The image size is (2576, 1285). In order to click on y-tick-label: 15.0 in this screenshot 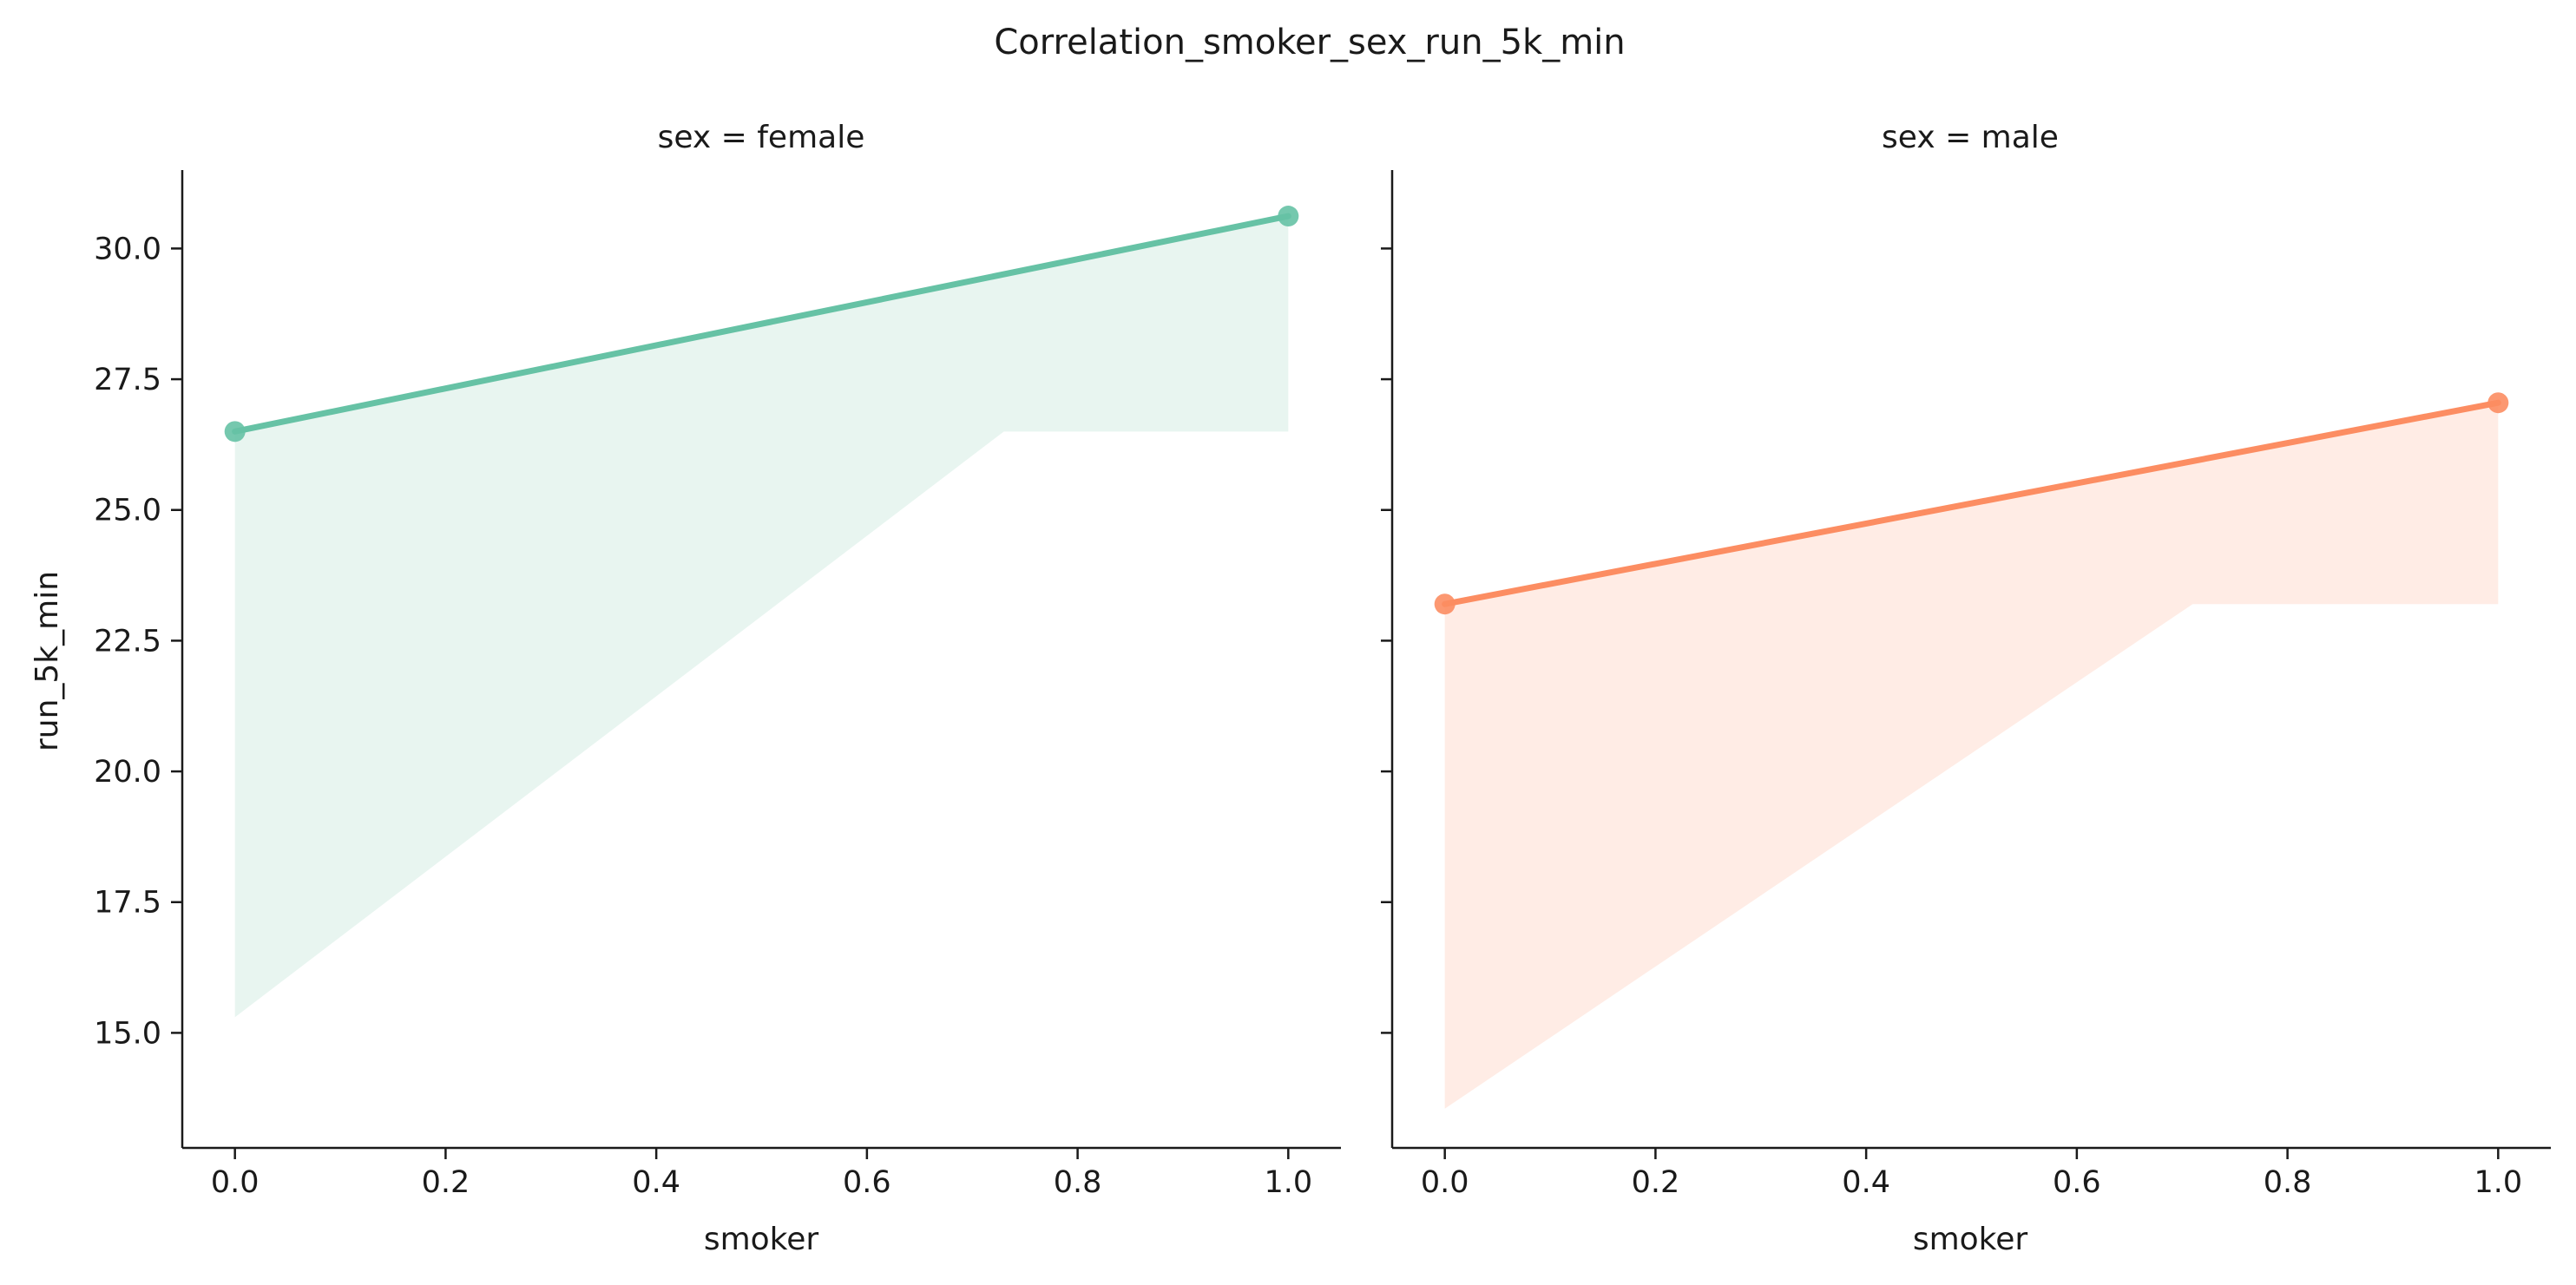, I will do `click(127, 1033)`.